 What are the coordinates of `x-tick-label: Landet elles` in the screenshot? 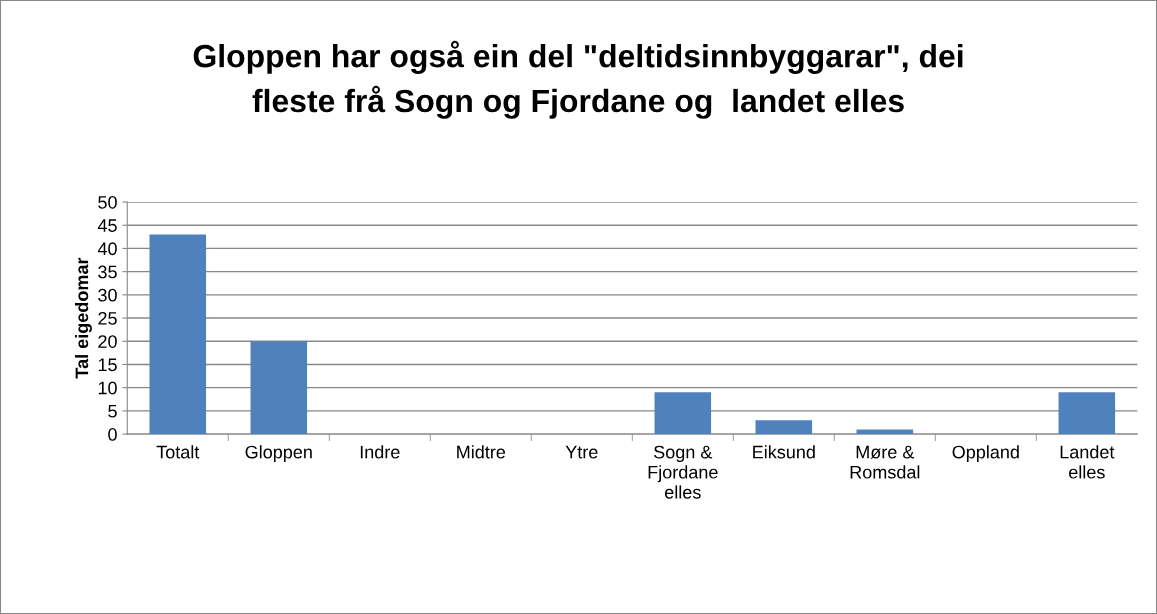 It's located at (1087, 462).